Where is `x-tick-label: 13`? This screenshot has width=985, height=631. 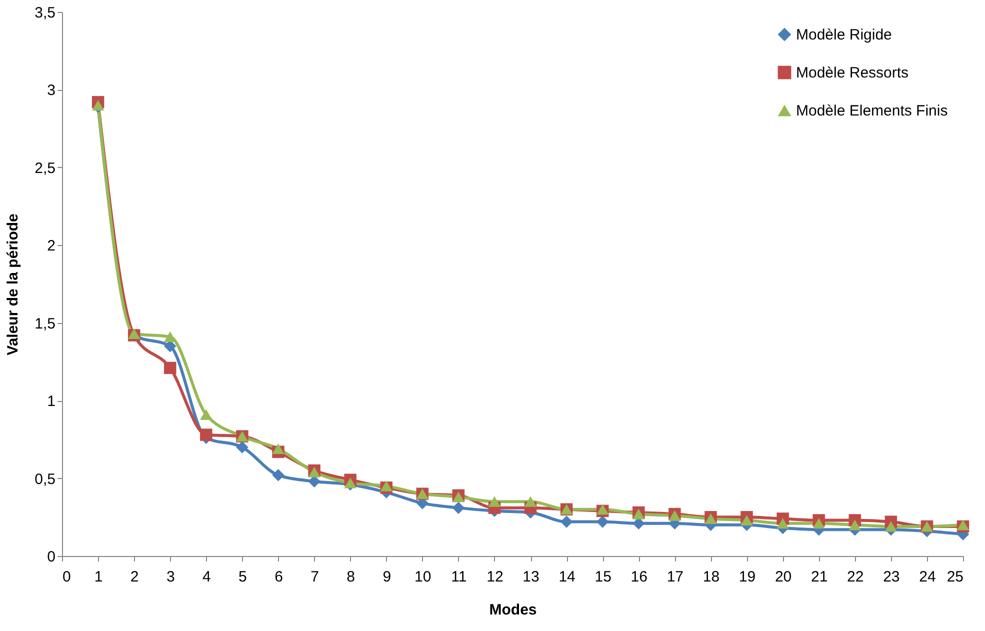 x-tick-label: 13 is located at coordinates (531, 577).